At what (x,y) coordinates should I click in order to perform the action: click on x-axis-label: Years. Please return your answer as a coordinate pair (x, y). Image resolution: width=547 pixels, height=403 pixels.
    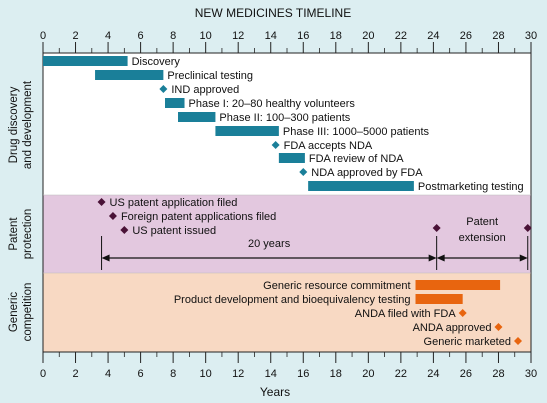
    Looking at the image, I should click on (275, 392).